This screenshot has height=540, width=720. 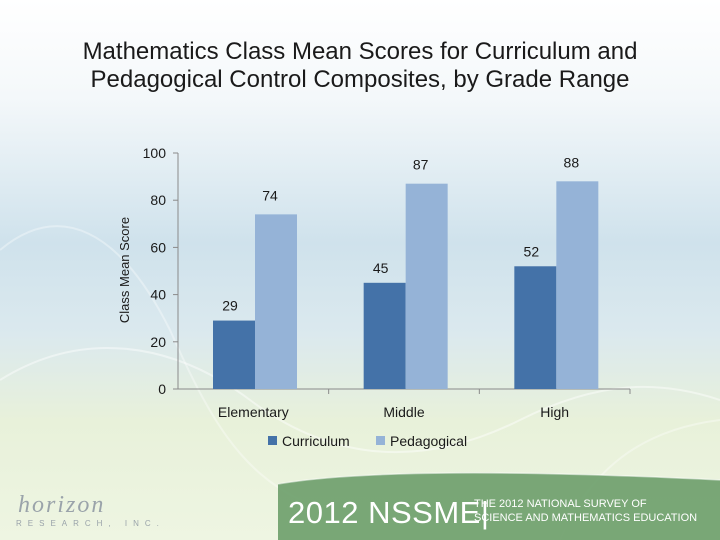 What do you see at coordinates (403, 412) in the screenshot?
I see `x-category-label: Middle` at bounding box center [403, 412].